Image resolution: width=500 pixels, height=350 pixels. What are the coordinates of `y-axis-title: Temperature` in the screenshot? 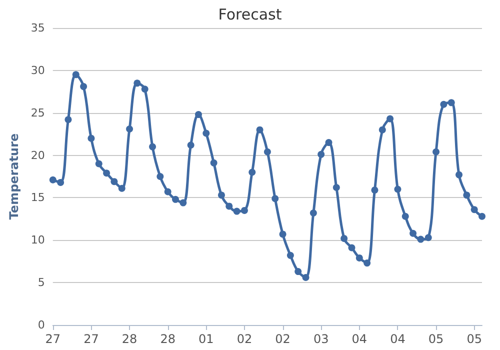 It's located at (14, 176).